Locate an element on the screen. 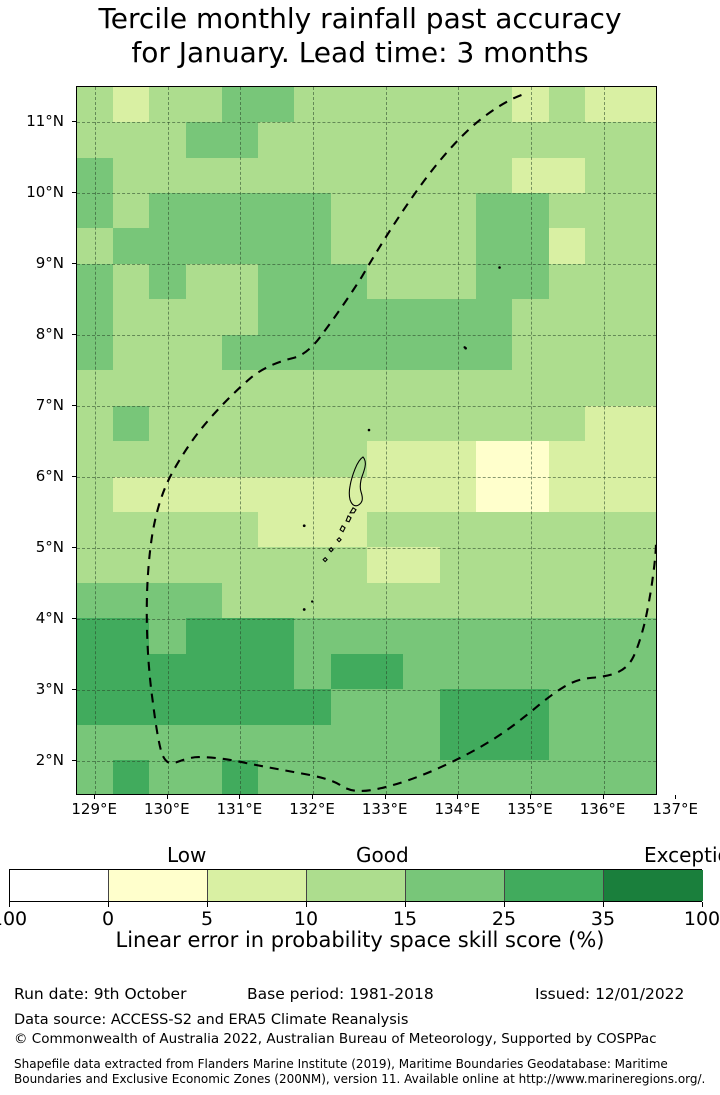 The width and height of the screenshot is (720, 1095). colorbar-tick-label: 100 is located at coordinates (701, 919).